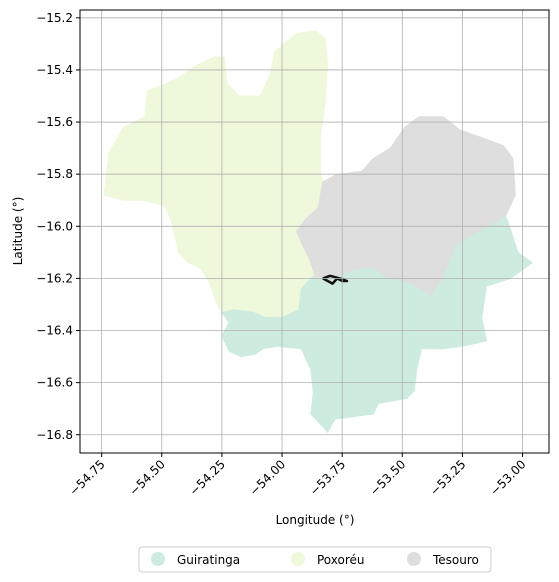  I want to click on legend-marker-tesouro, so click(414, 559).